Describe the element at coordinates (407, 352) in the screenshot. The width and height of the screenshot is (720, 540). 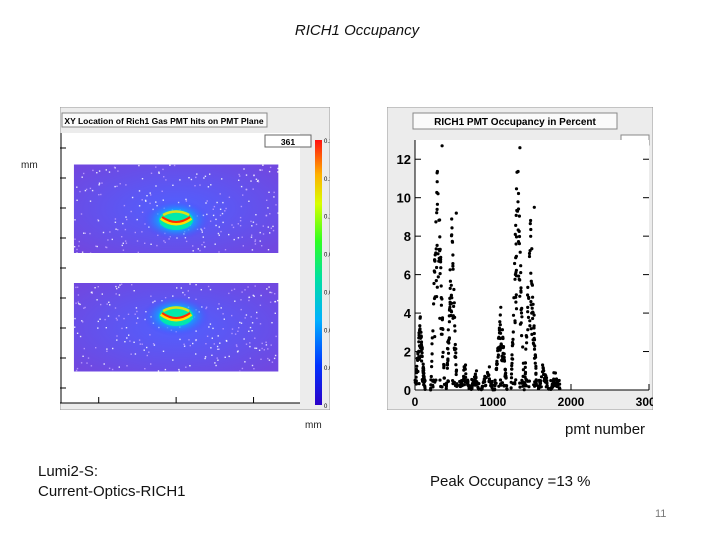
I see `right-y-tick-label: 2` at that location.